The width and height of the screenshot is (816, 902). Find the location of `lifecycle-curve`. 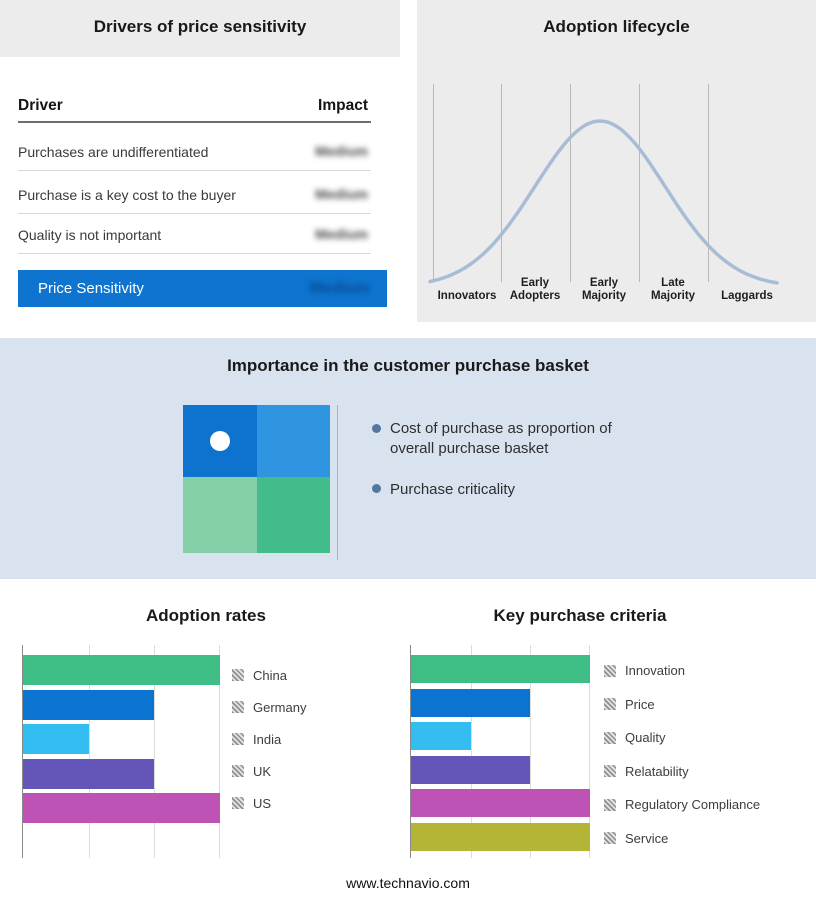

lifecycle-curve is located at coordinates (603, 202).